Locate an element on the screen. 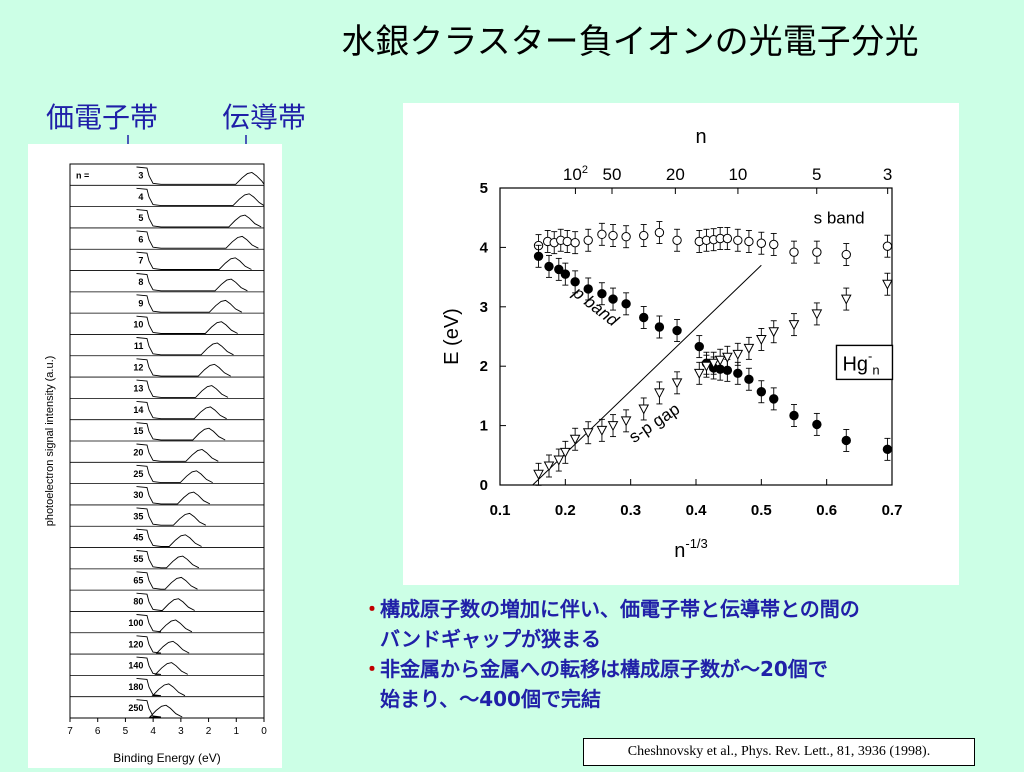 Image resolution: width=1024 pixels, height=772 pixels. x-tick-label: 0.1 is located at coordinates (500, 510).